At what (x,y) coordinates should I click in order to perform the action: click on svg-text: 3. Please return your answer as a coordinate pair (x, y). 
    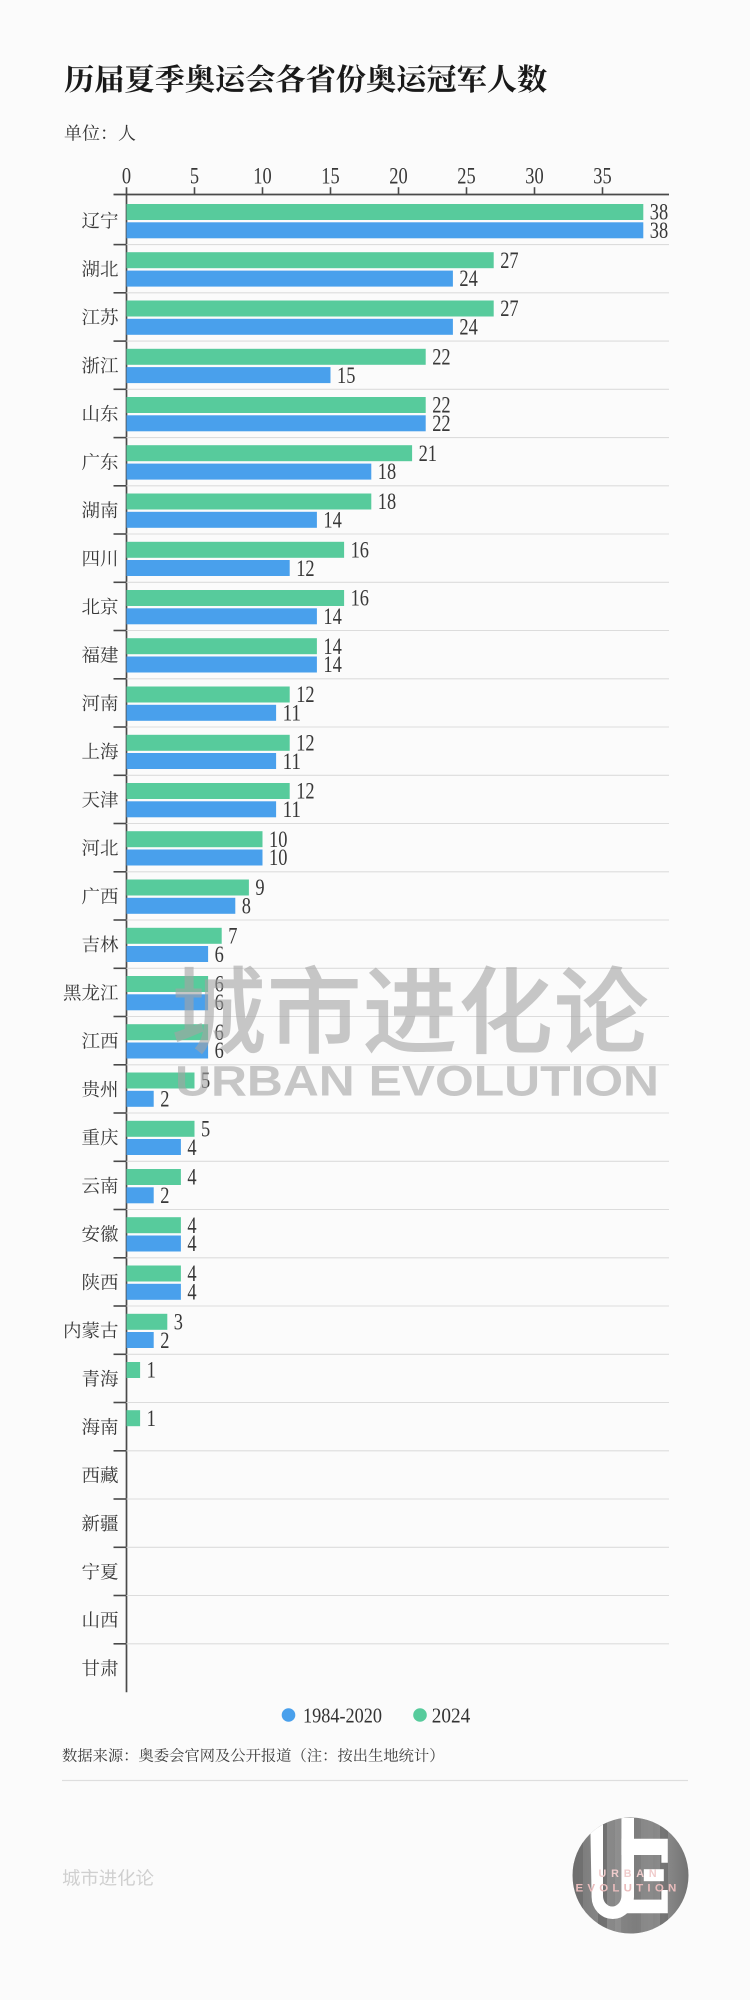
    Looking at the image, I should click on (178, 1322).